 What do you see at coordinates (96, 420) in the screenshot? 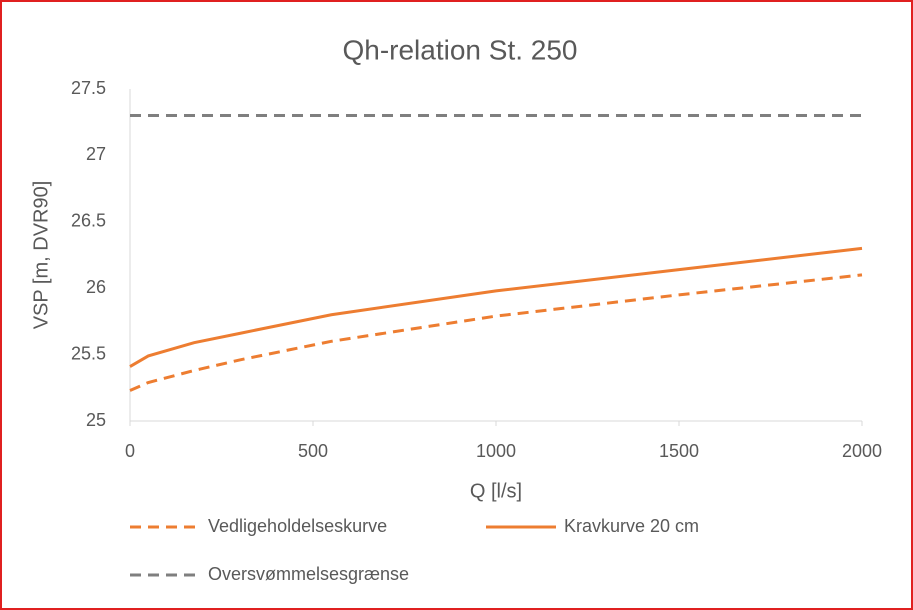
I see `y-tick-label: 25` at bounding box center [96, 420].